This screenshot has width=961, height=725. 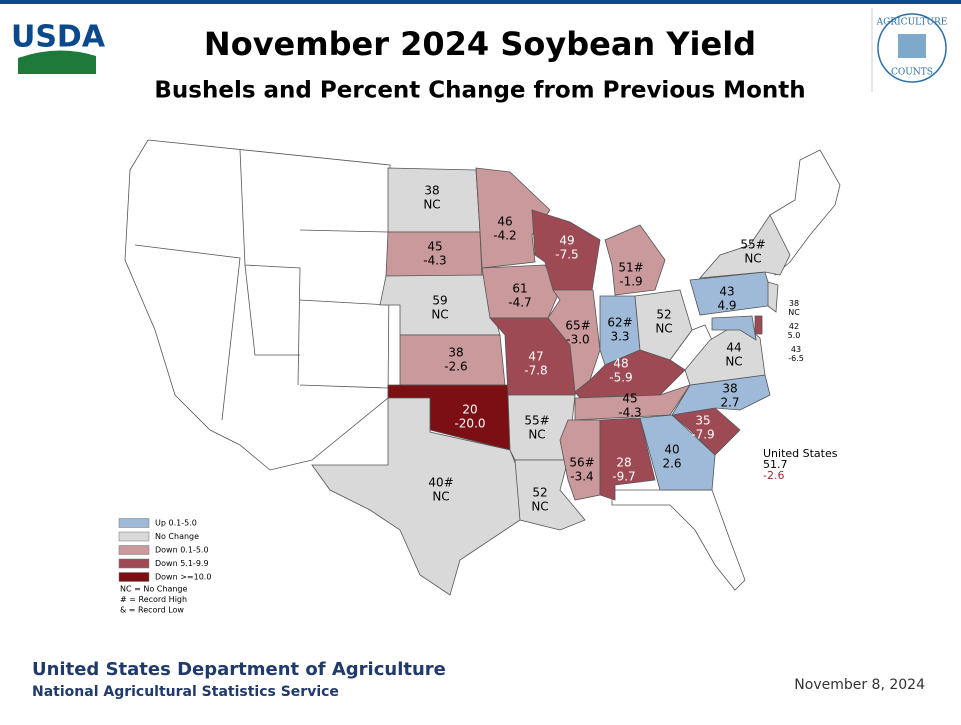 What do you see at coordinates (519, 289) in the screenshot?
I see `state-yield: 61` at bounding box center [519, 289].